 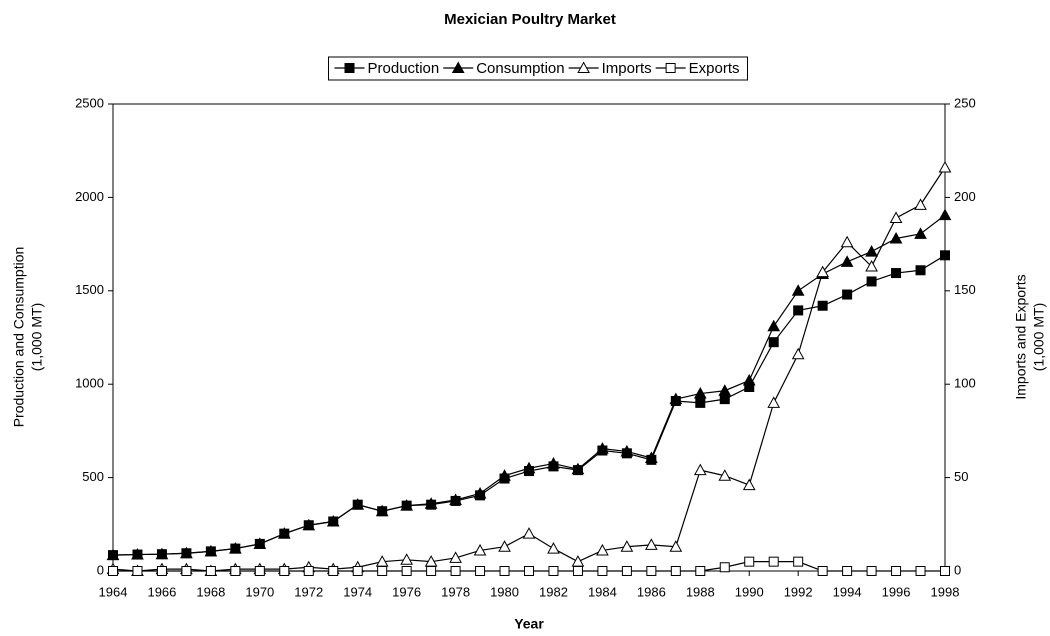 I want to click on x-tick-label: 1990, so click(x=749, y=591).